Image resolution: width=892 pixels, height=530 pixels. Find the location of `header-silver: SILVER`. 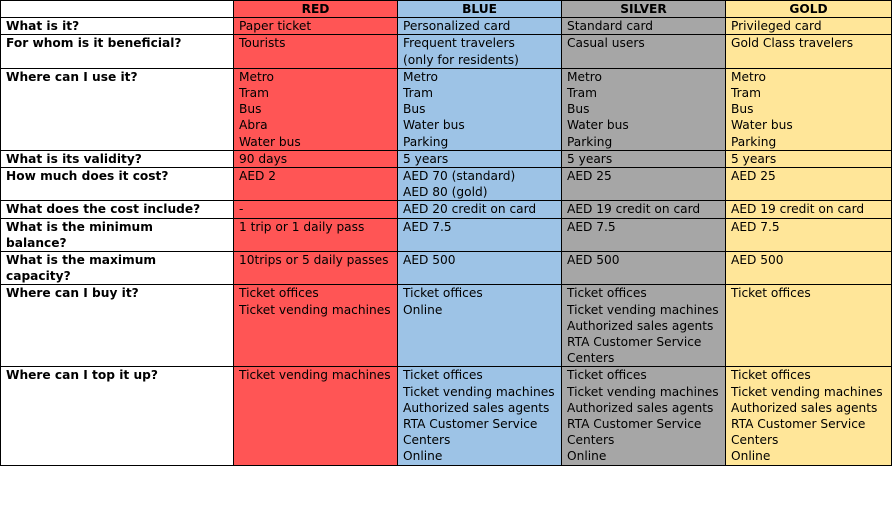

header-silver: SILVER is located at coordinates (643, 9).